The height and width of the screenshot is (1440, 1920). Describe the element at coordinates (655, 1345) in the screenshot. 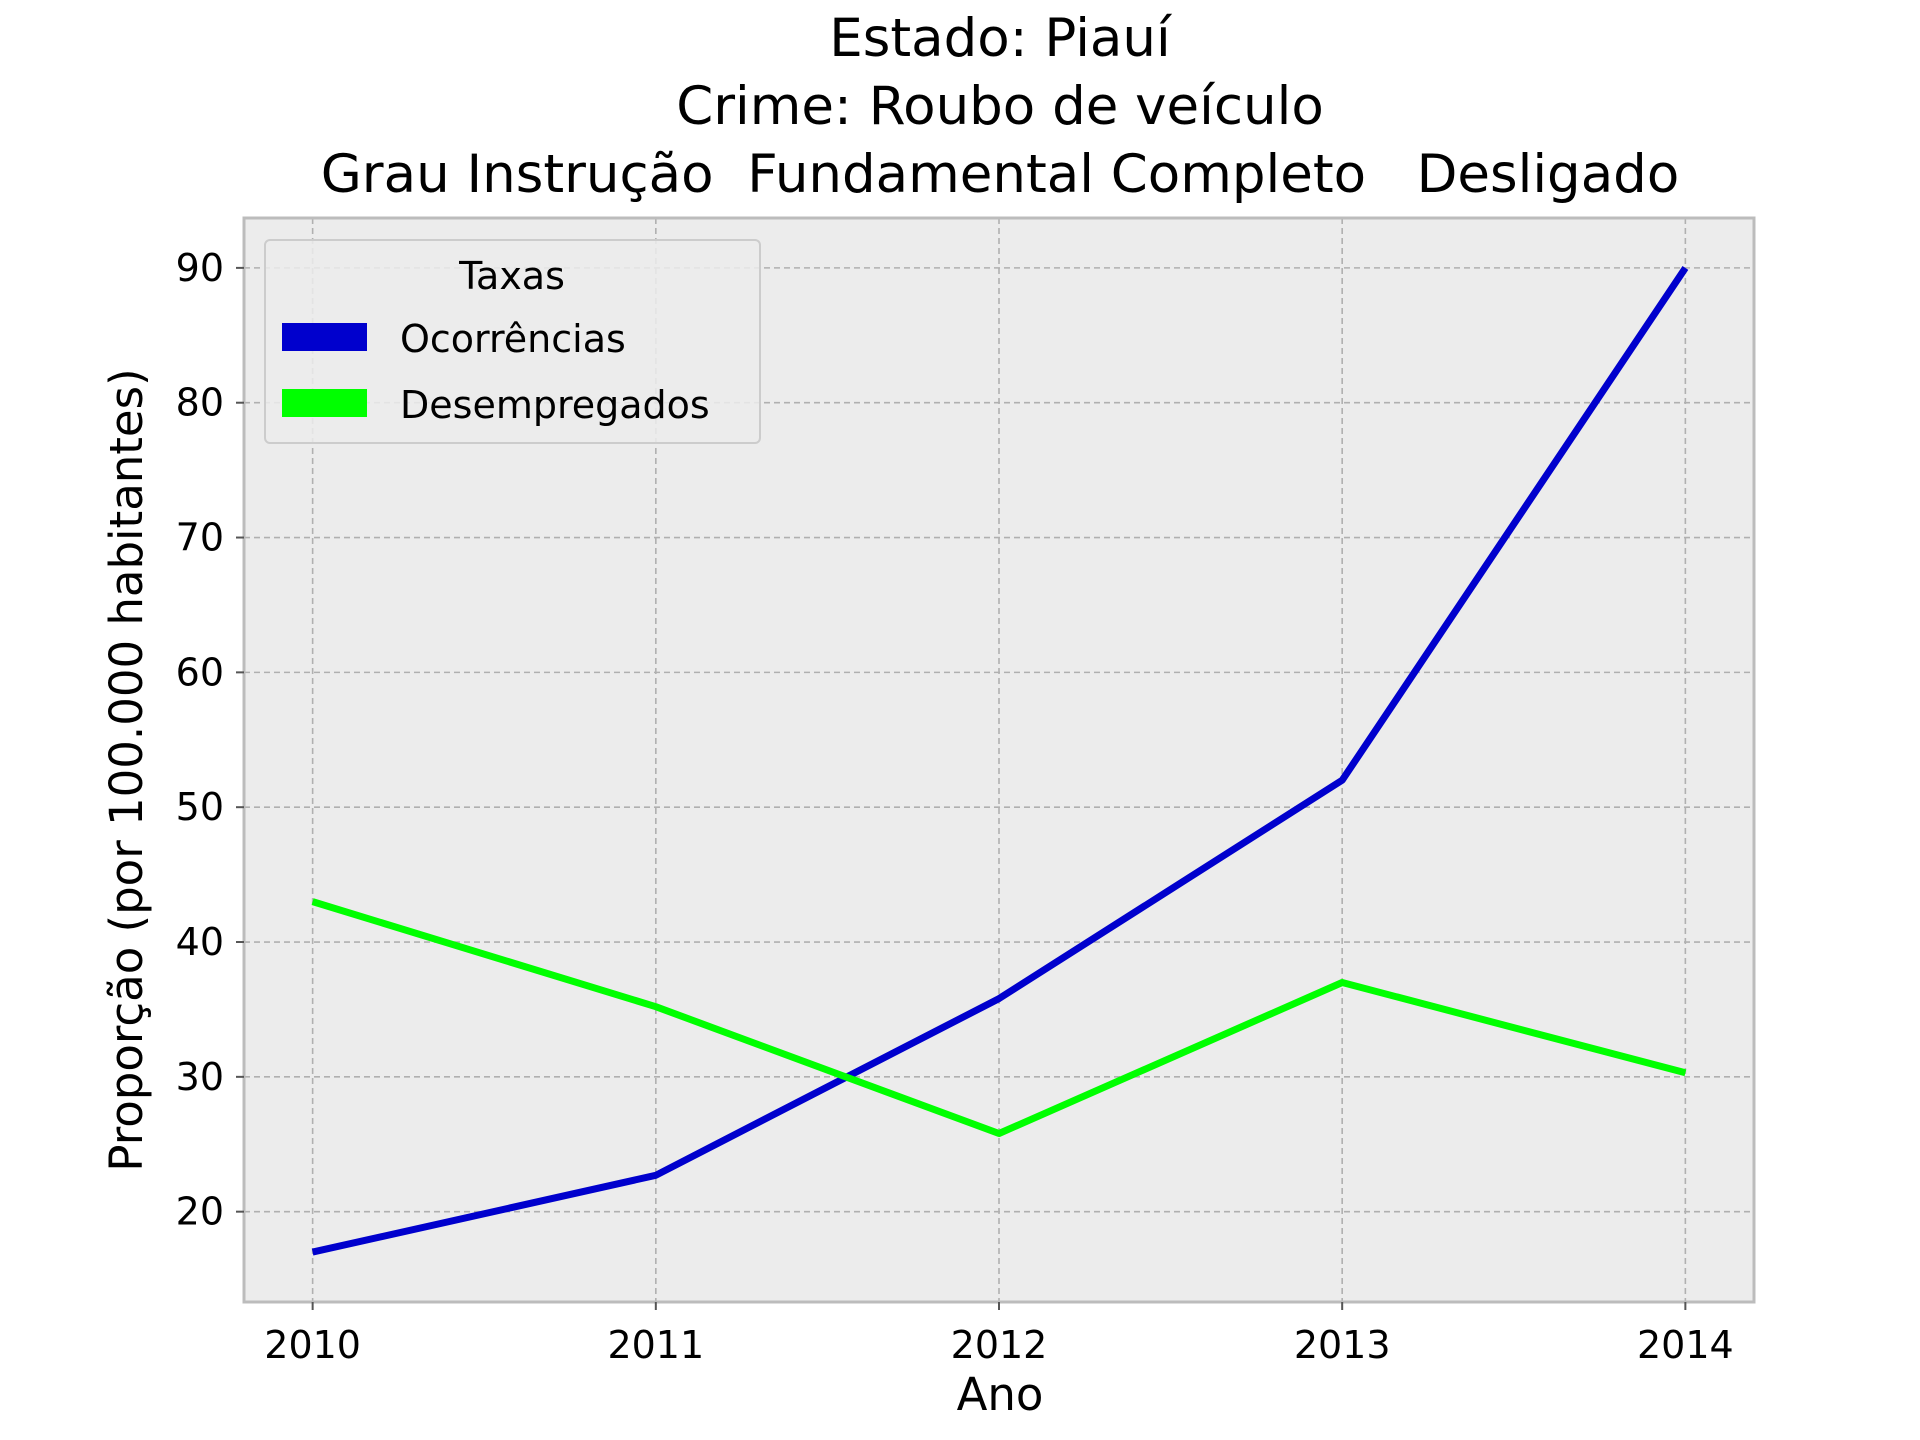

I see `x-tick-label: 2011` at that location.